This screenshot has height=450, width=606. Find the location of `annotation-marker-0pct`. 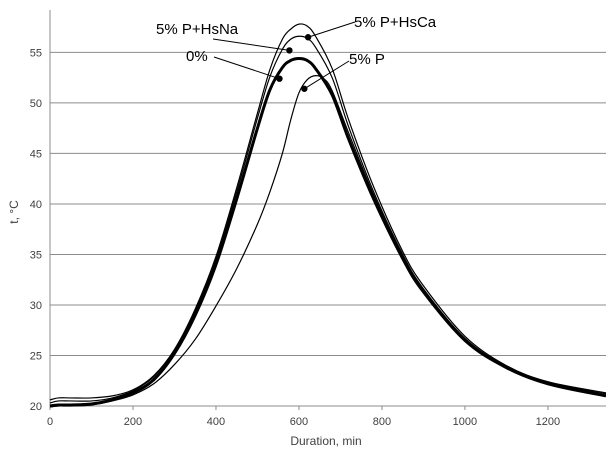

annotation-marker-0pct is located at coordinates (279, 78).